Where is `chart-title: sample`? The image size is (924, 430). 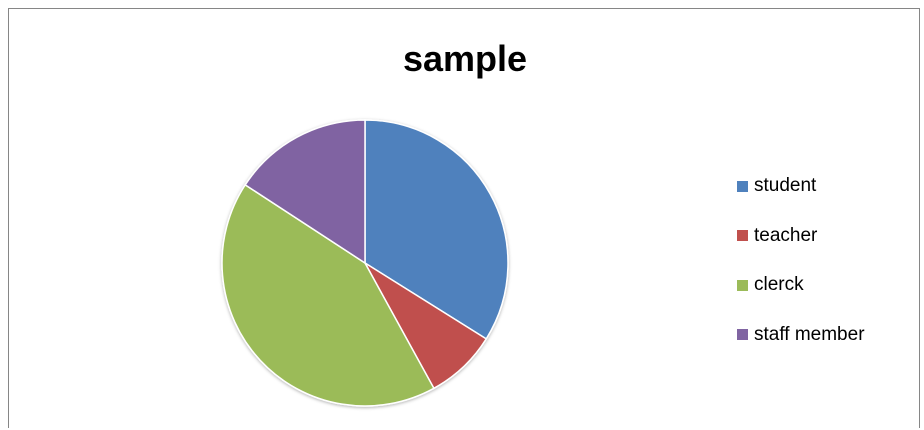
chart-title: sample is located at coordinates (465, 58).